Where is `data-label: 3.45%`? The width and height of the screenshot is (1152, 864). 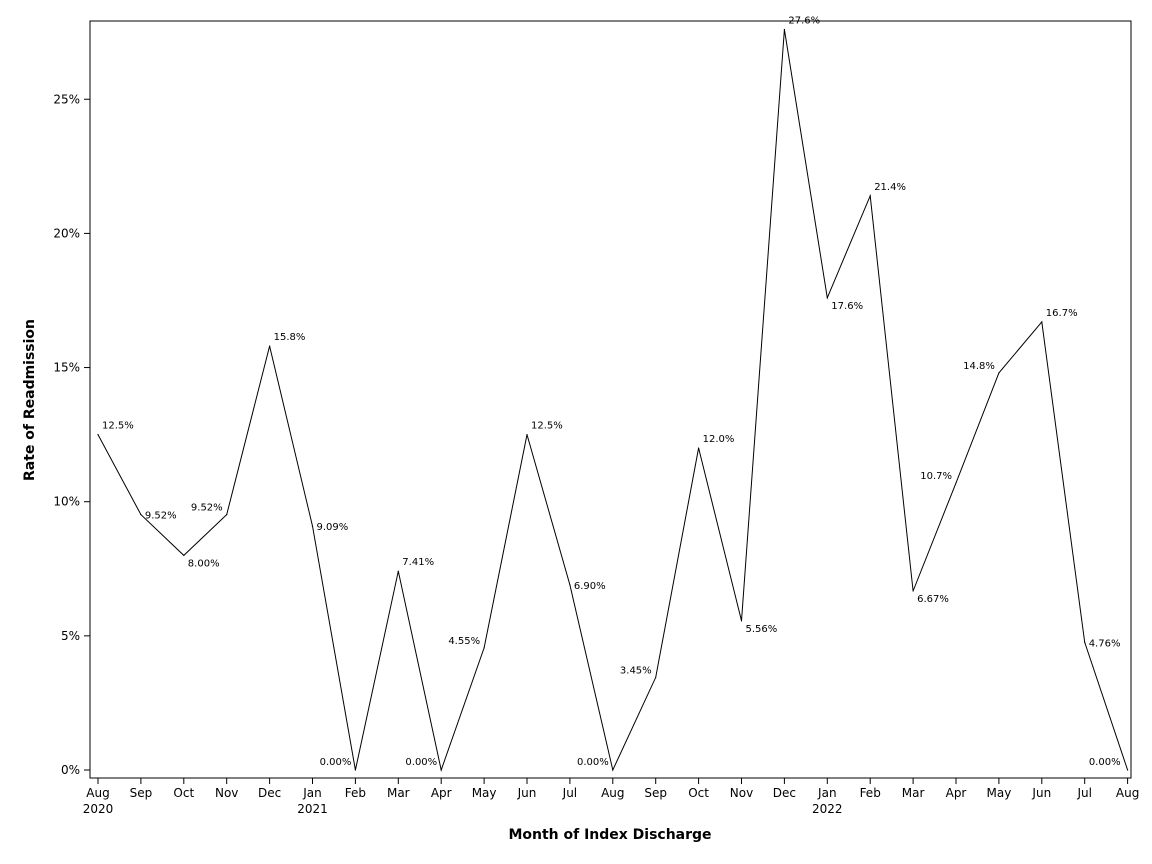 data-label: 3.45% is located at coordinates (636, 670).